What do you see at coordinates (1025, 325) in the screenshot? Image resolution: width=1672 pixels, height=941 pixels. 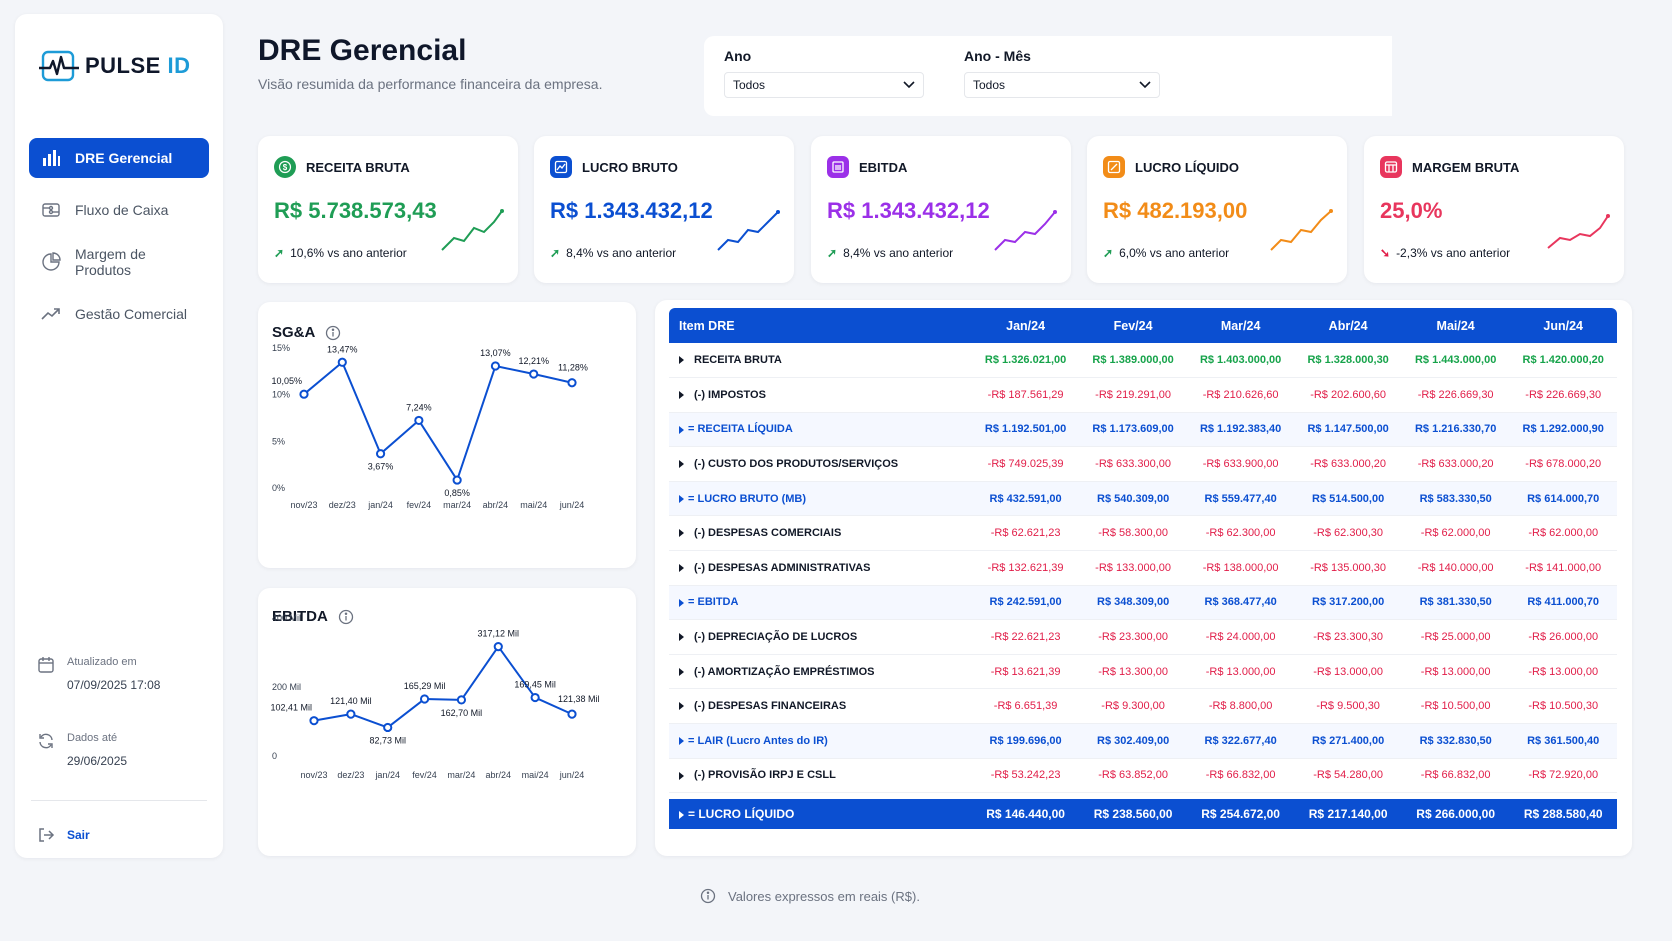 I see `column-header: Jan/24` at bounding box center [1025, 325].